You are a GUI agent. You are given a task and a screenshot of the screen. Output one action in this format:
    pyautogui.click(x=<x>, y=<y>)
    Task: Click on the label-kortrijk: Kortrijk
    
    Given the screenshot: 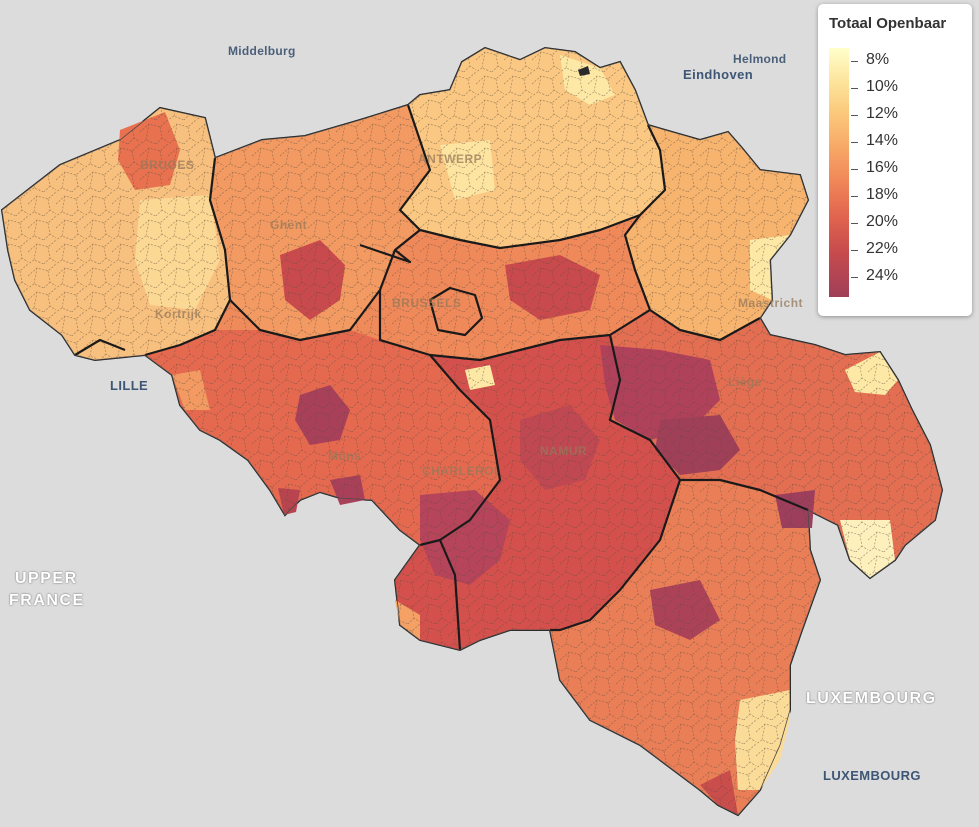 What is the action you would take?
    pyautogui.click(x=178, y=314)
    